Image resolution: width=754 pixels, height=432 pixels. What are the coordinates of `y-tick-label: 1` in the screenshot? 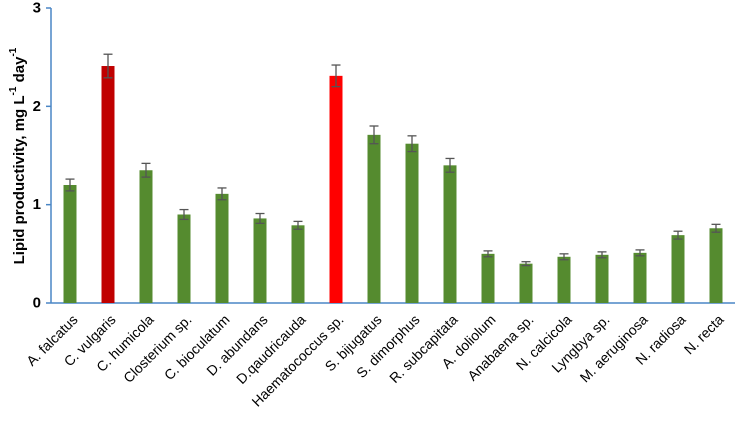 It's located at (37, 204).